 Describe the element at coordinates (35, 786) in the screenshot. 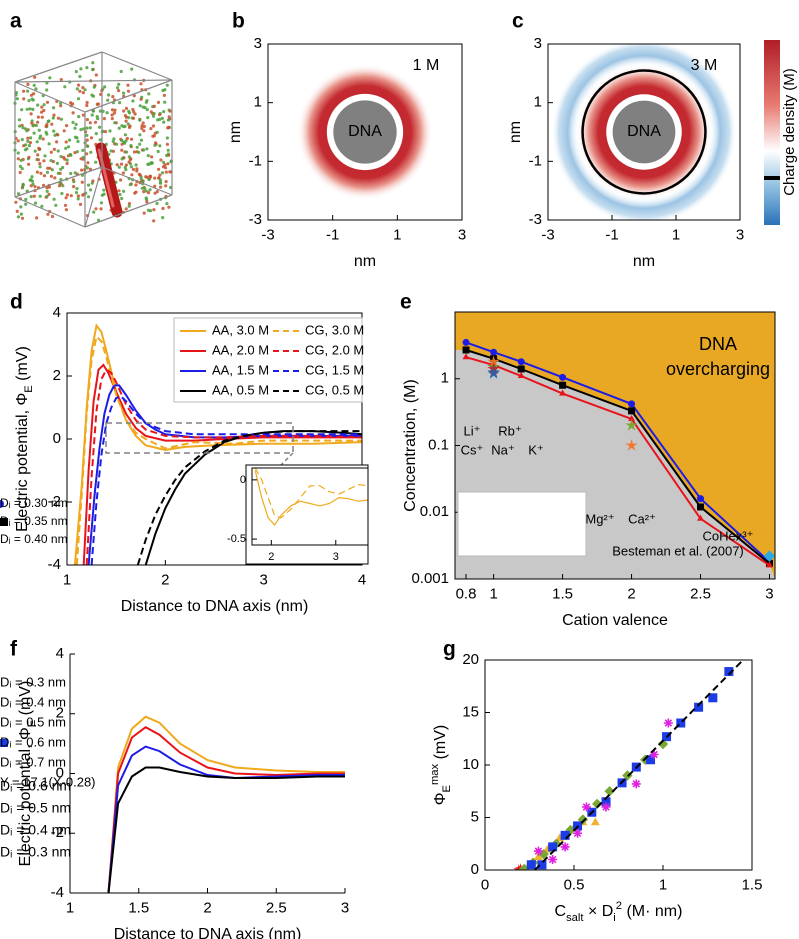

I see `legend-item: Dᵢ = 0.6 nm` at that location.